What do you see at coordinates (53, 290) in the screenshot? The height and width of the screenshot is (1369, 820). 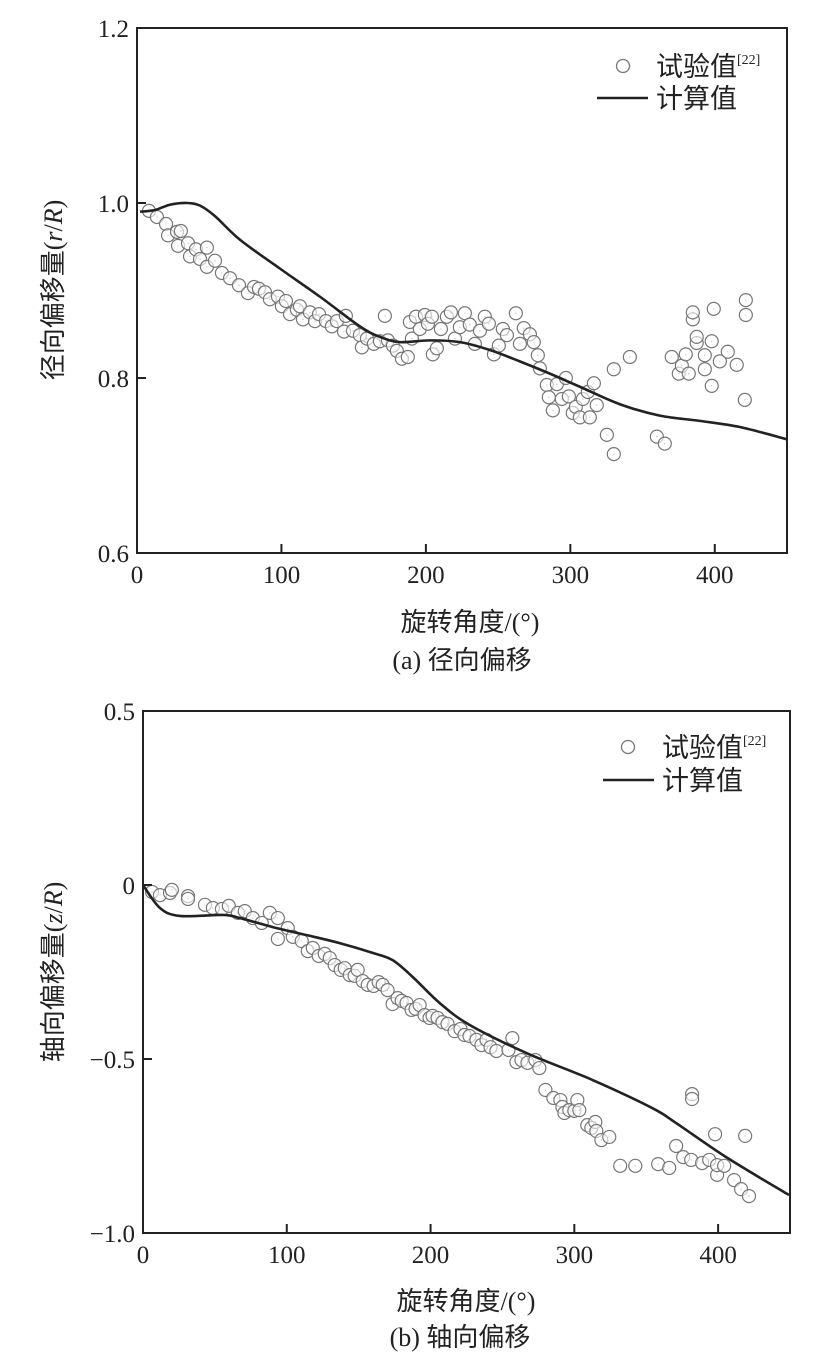 I see `y-axis-label: 径向偏移量(r/R)` at bounding box center [53, 290].